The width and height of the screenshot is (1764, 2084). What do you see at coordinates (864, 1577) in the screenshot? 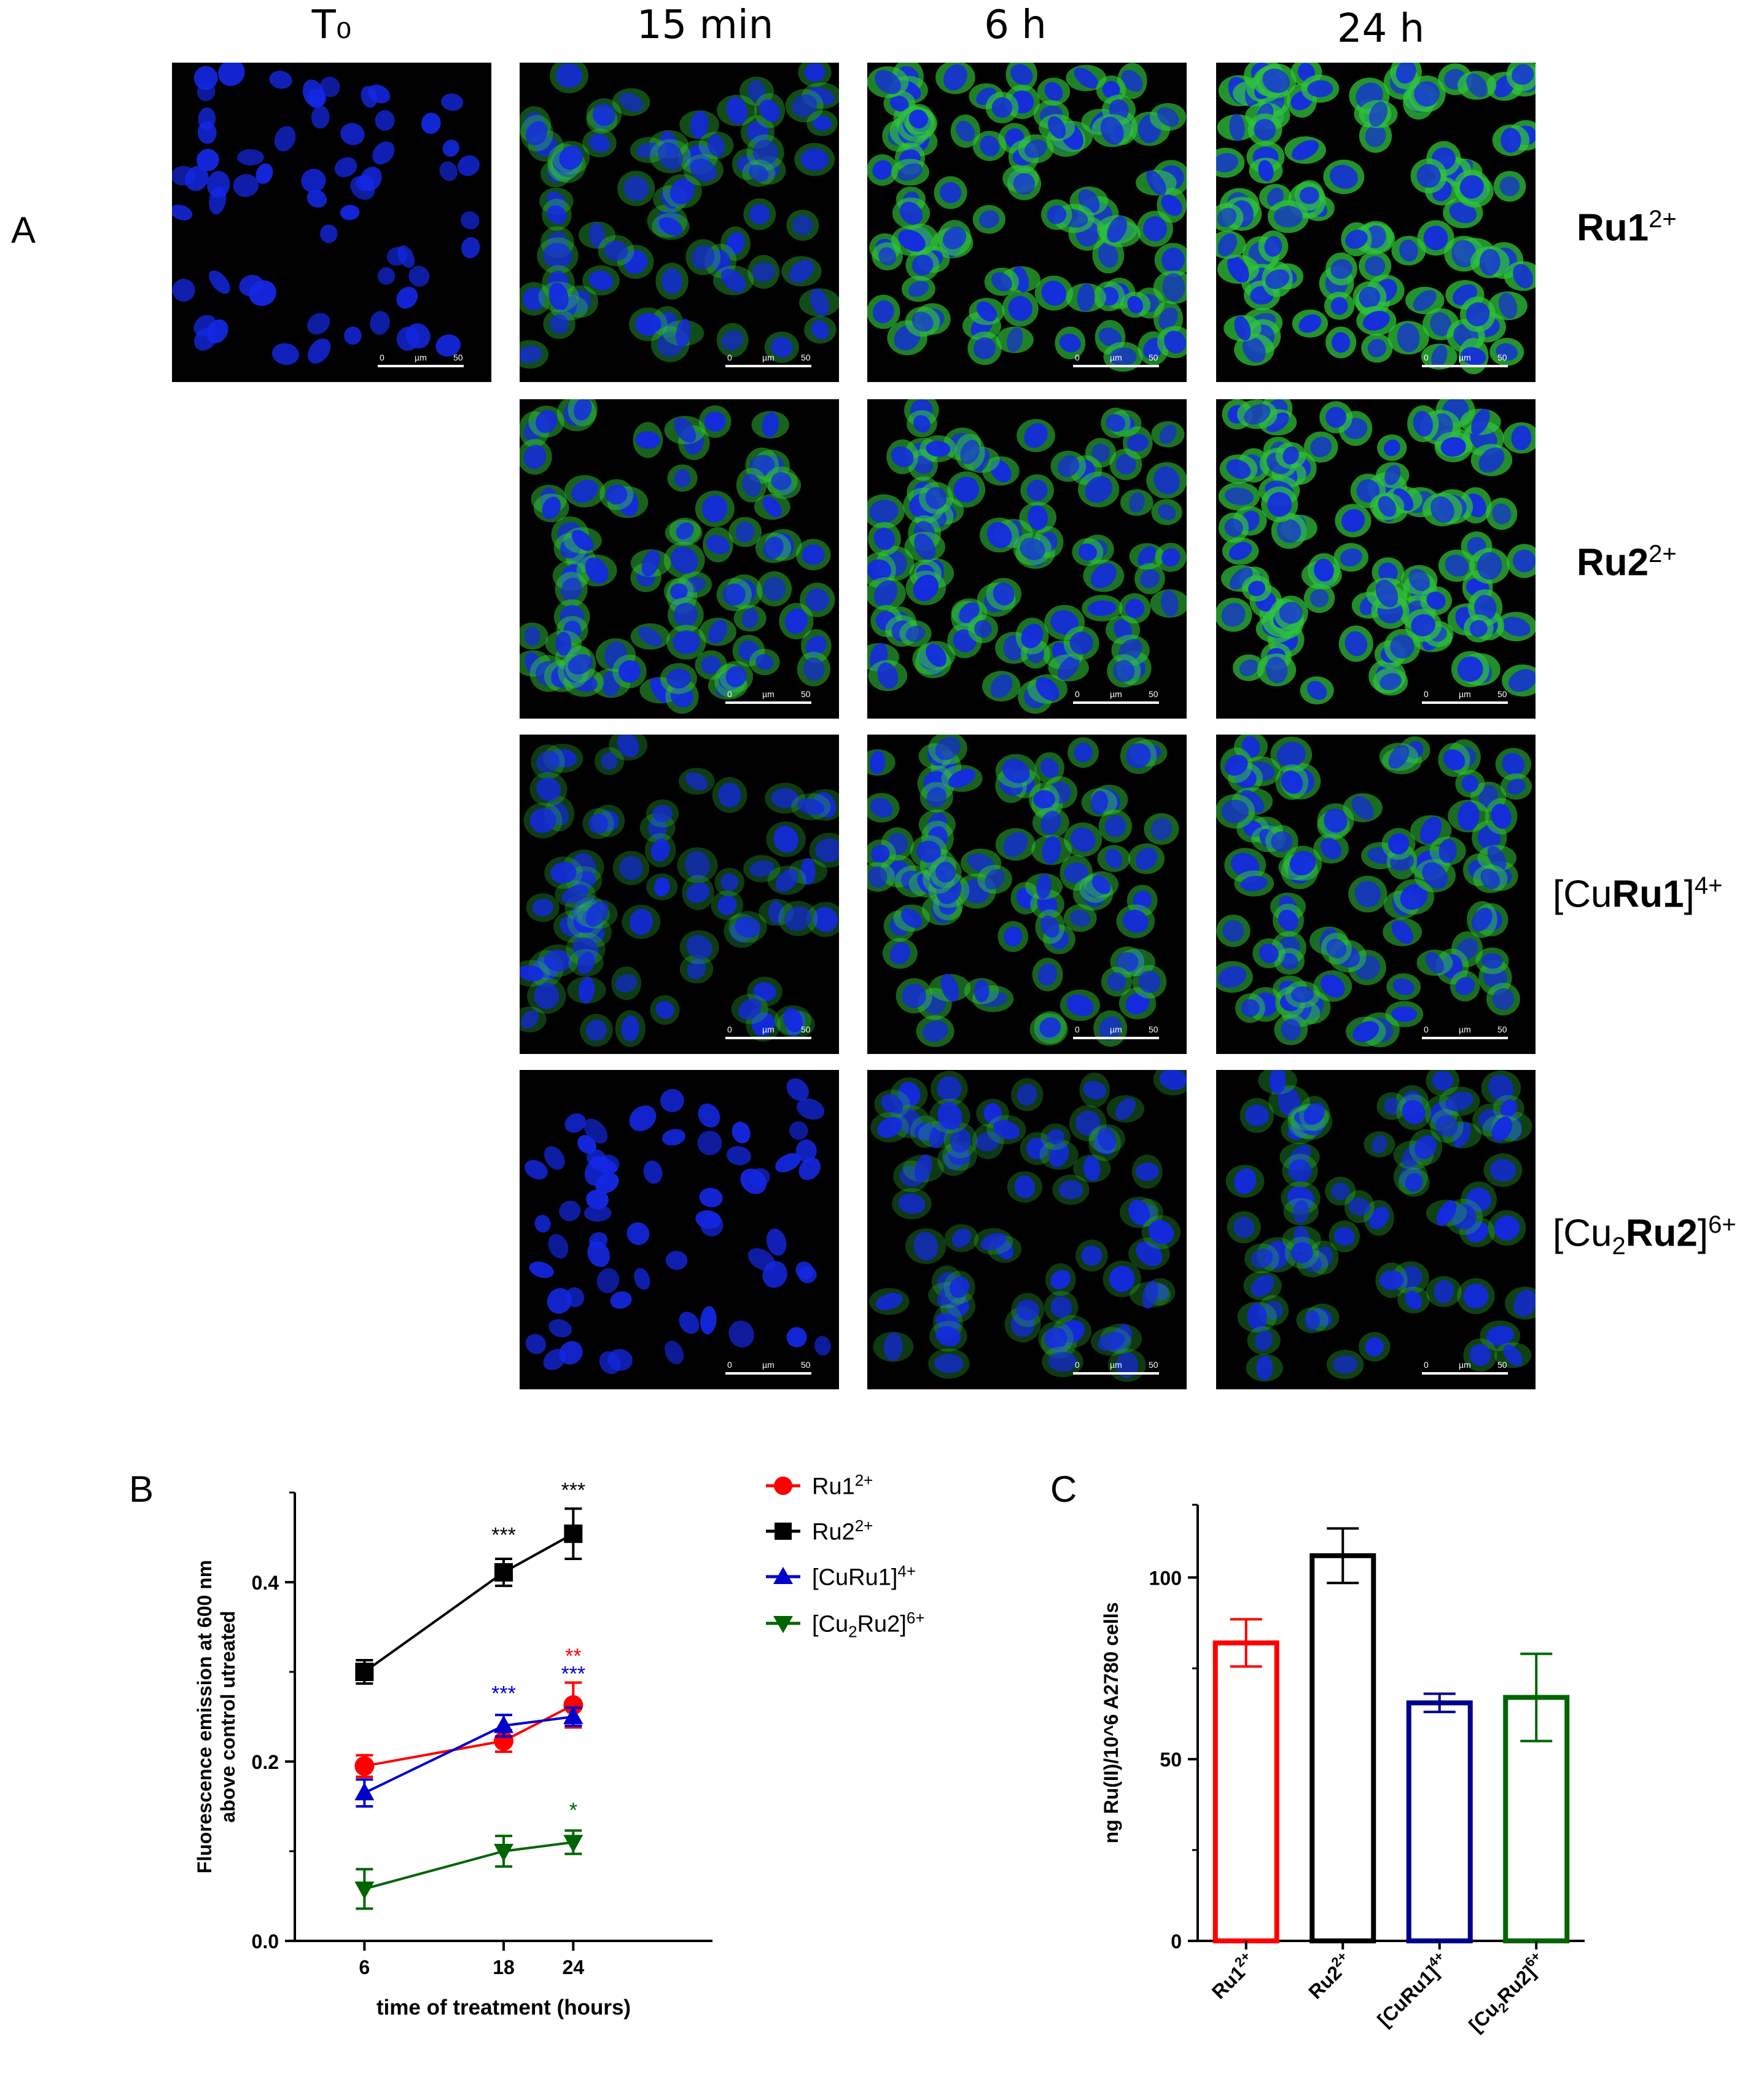
I see `legend-item-curu1: [CuRu1]4+` at bounding box center [864, 1577].